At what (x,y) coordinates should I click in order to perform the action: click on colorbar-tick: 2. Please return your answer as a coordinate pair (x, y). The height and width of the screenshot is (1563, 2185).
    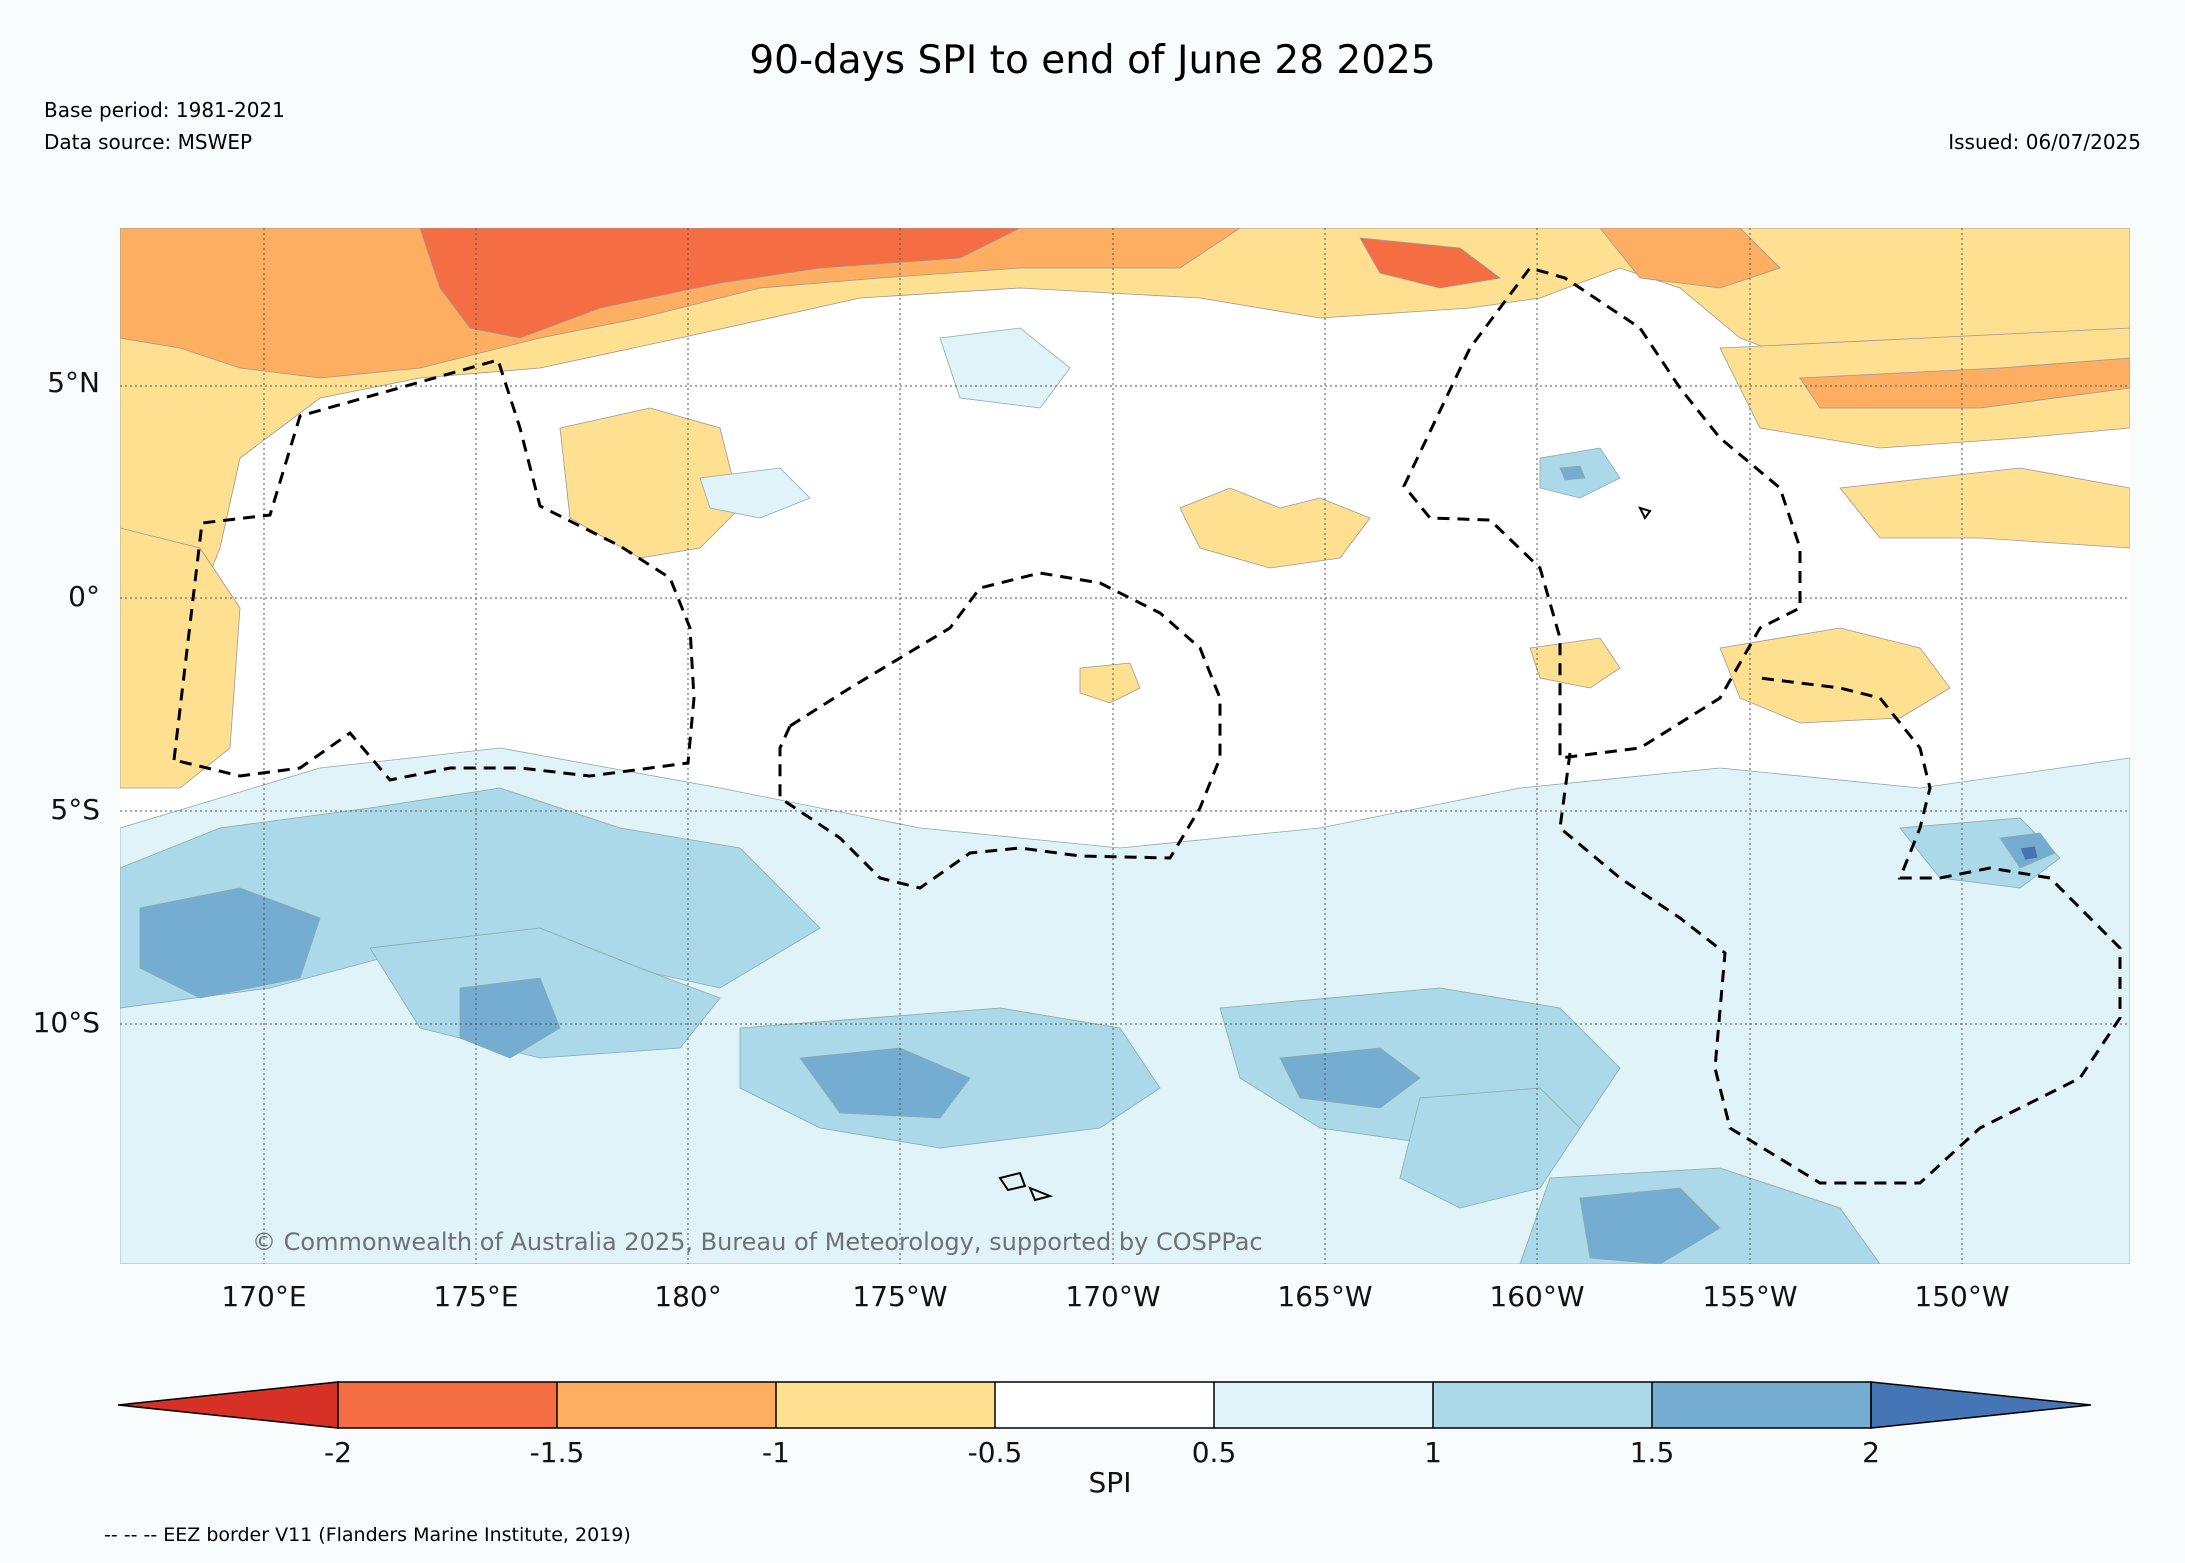
    Looking at the image, I should click on (1871, 1452).